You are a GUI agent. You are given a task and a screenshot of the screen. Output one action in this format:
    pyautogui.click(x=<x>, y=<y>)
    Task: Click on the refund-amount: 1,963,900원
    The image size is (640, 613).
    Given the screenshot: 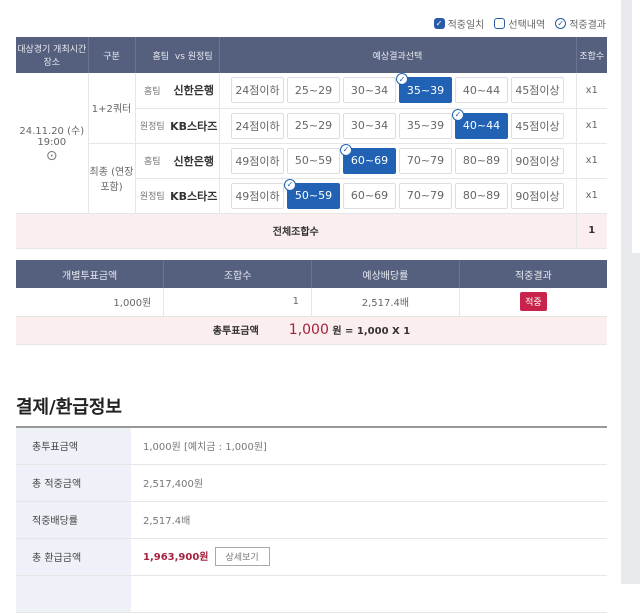 What is the action you would take?
    pyautogui.click(x=176, y=557)
    